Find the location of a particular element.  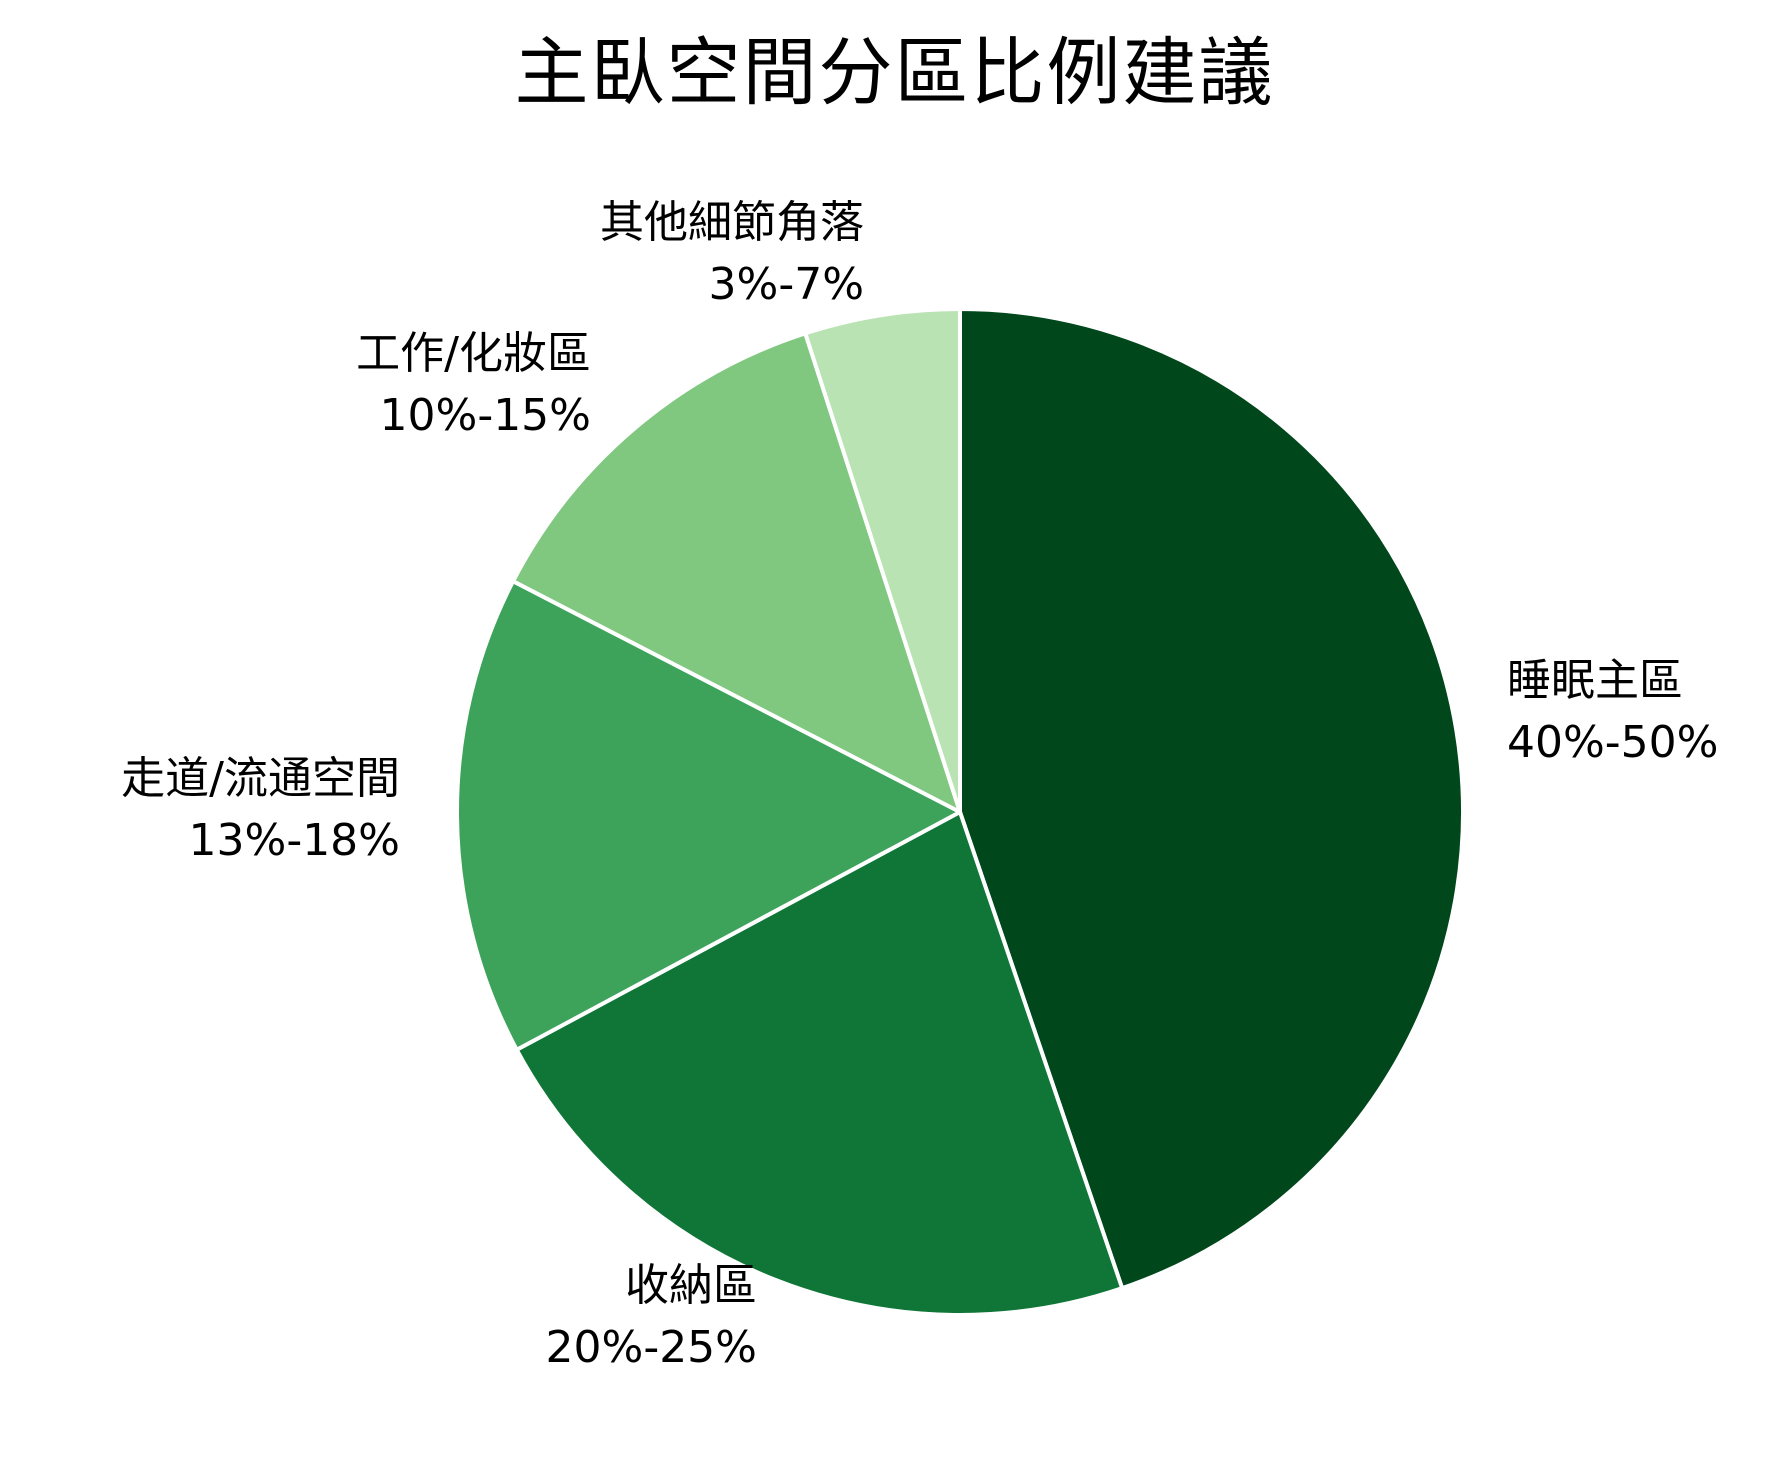

label-storage-name: 收納區 is located at coordinates (691, 1285).